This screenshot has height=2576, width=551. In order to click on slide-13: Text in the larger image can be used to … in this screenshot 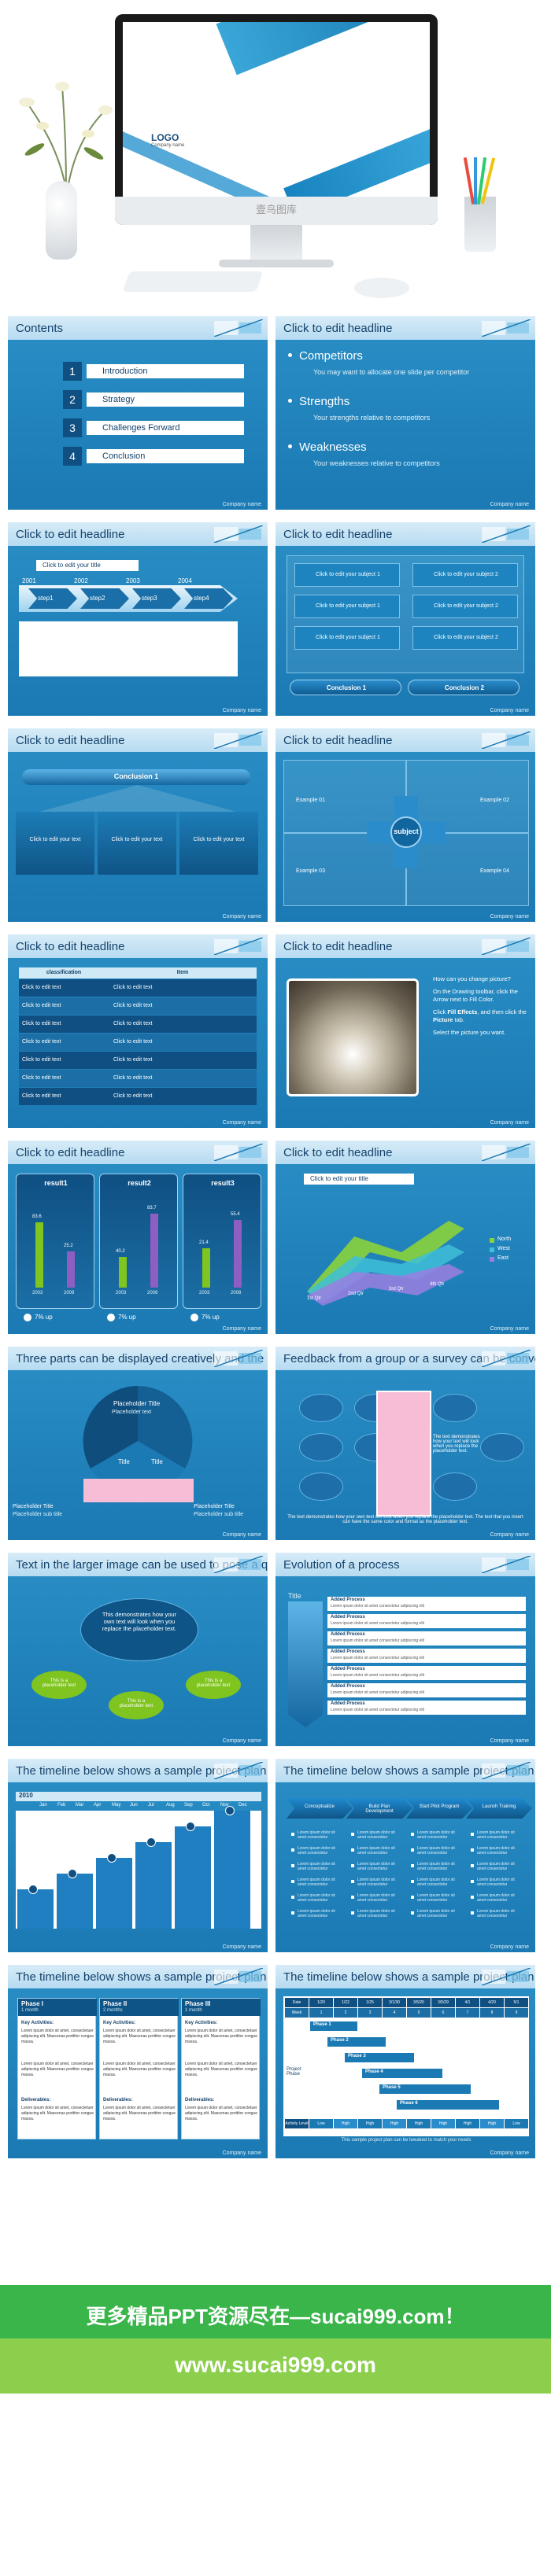, I will do `click(138, 1649)`.